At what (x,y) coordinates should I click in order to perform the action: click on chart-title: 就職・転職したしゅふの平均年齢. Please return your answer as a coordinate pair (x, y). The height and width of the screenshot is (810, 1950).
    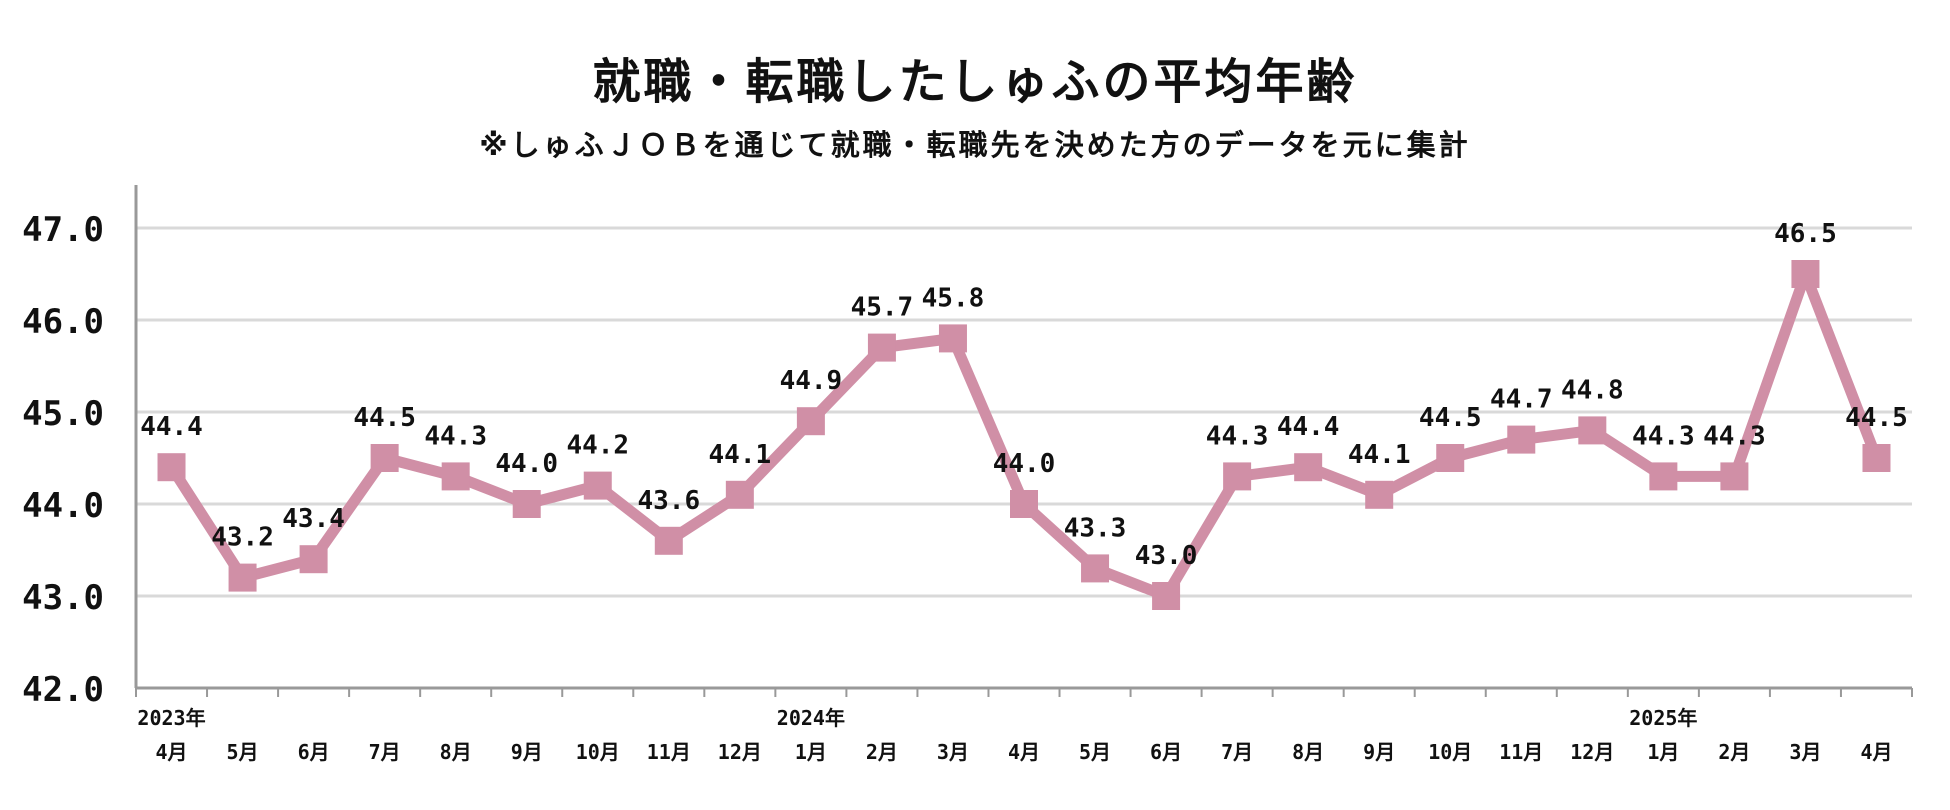
    Looking at the image, I should click on (975, 82).